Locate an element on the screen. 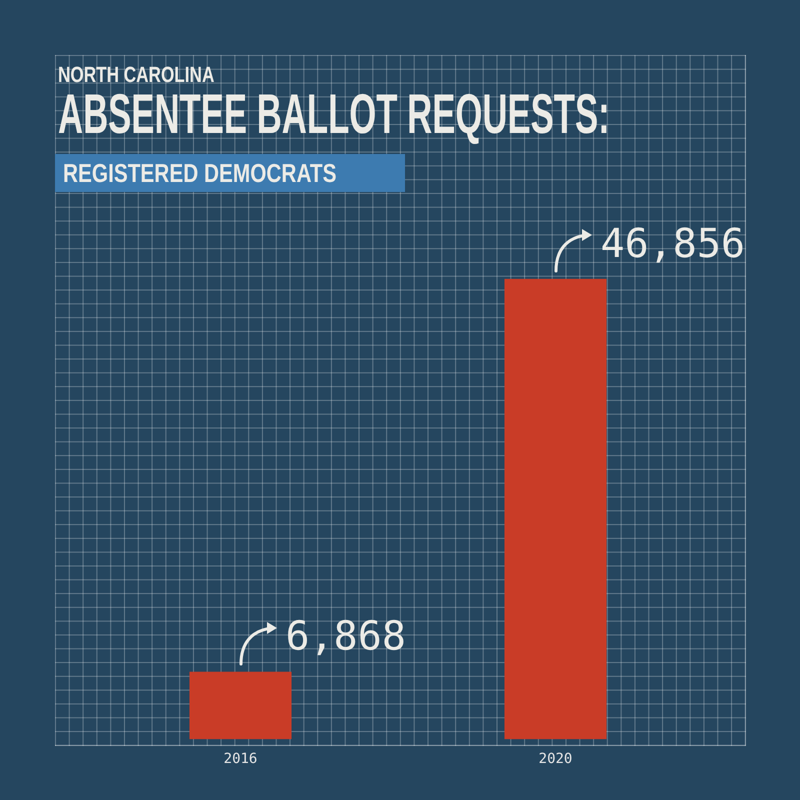  data-label: 6,868 is located at coordinates (346, 637).